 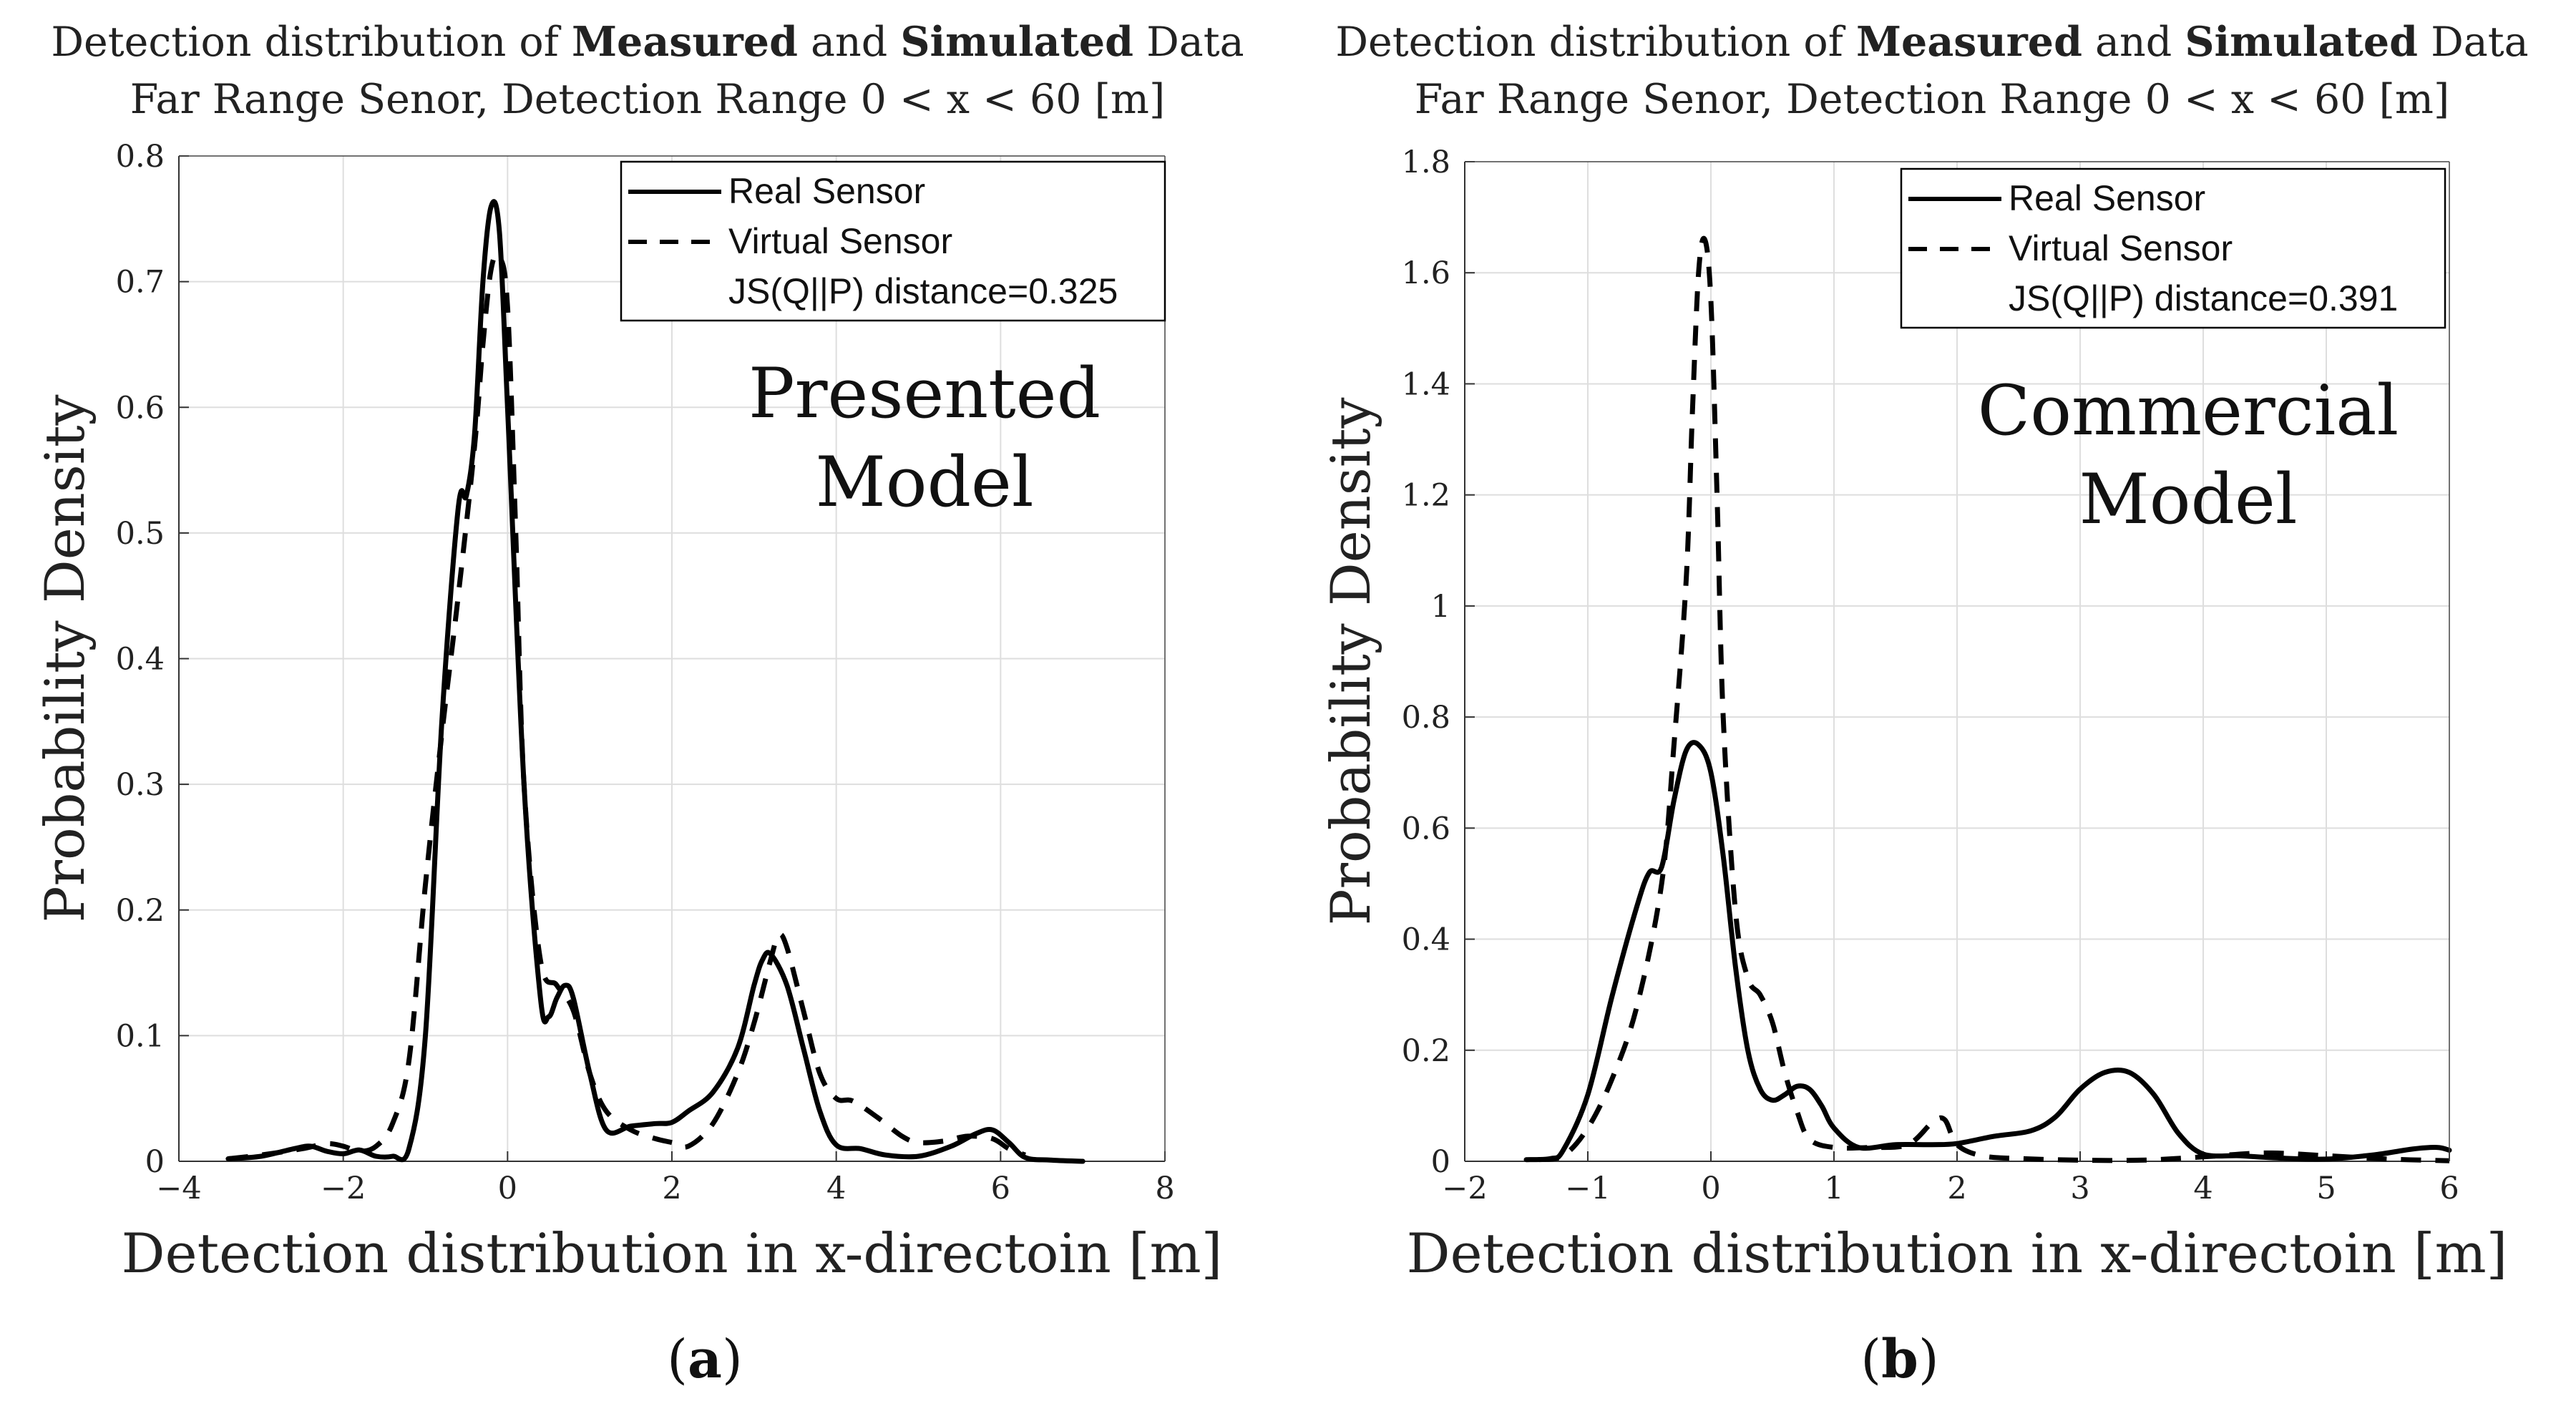 What do you see at coordinates (2188, 411) in the screenshot?
I see `model-annotation-line1: Commercial` at bounding box center [2188, 411].